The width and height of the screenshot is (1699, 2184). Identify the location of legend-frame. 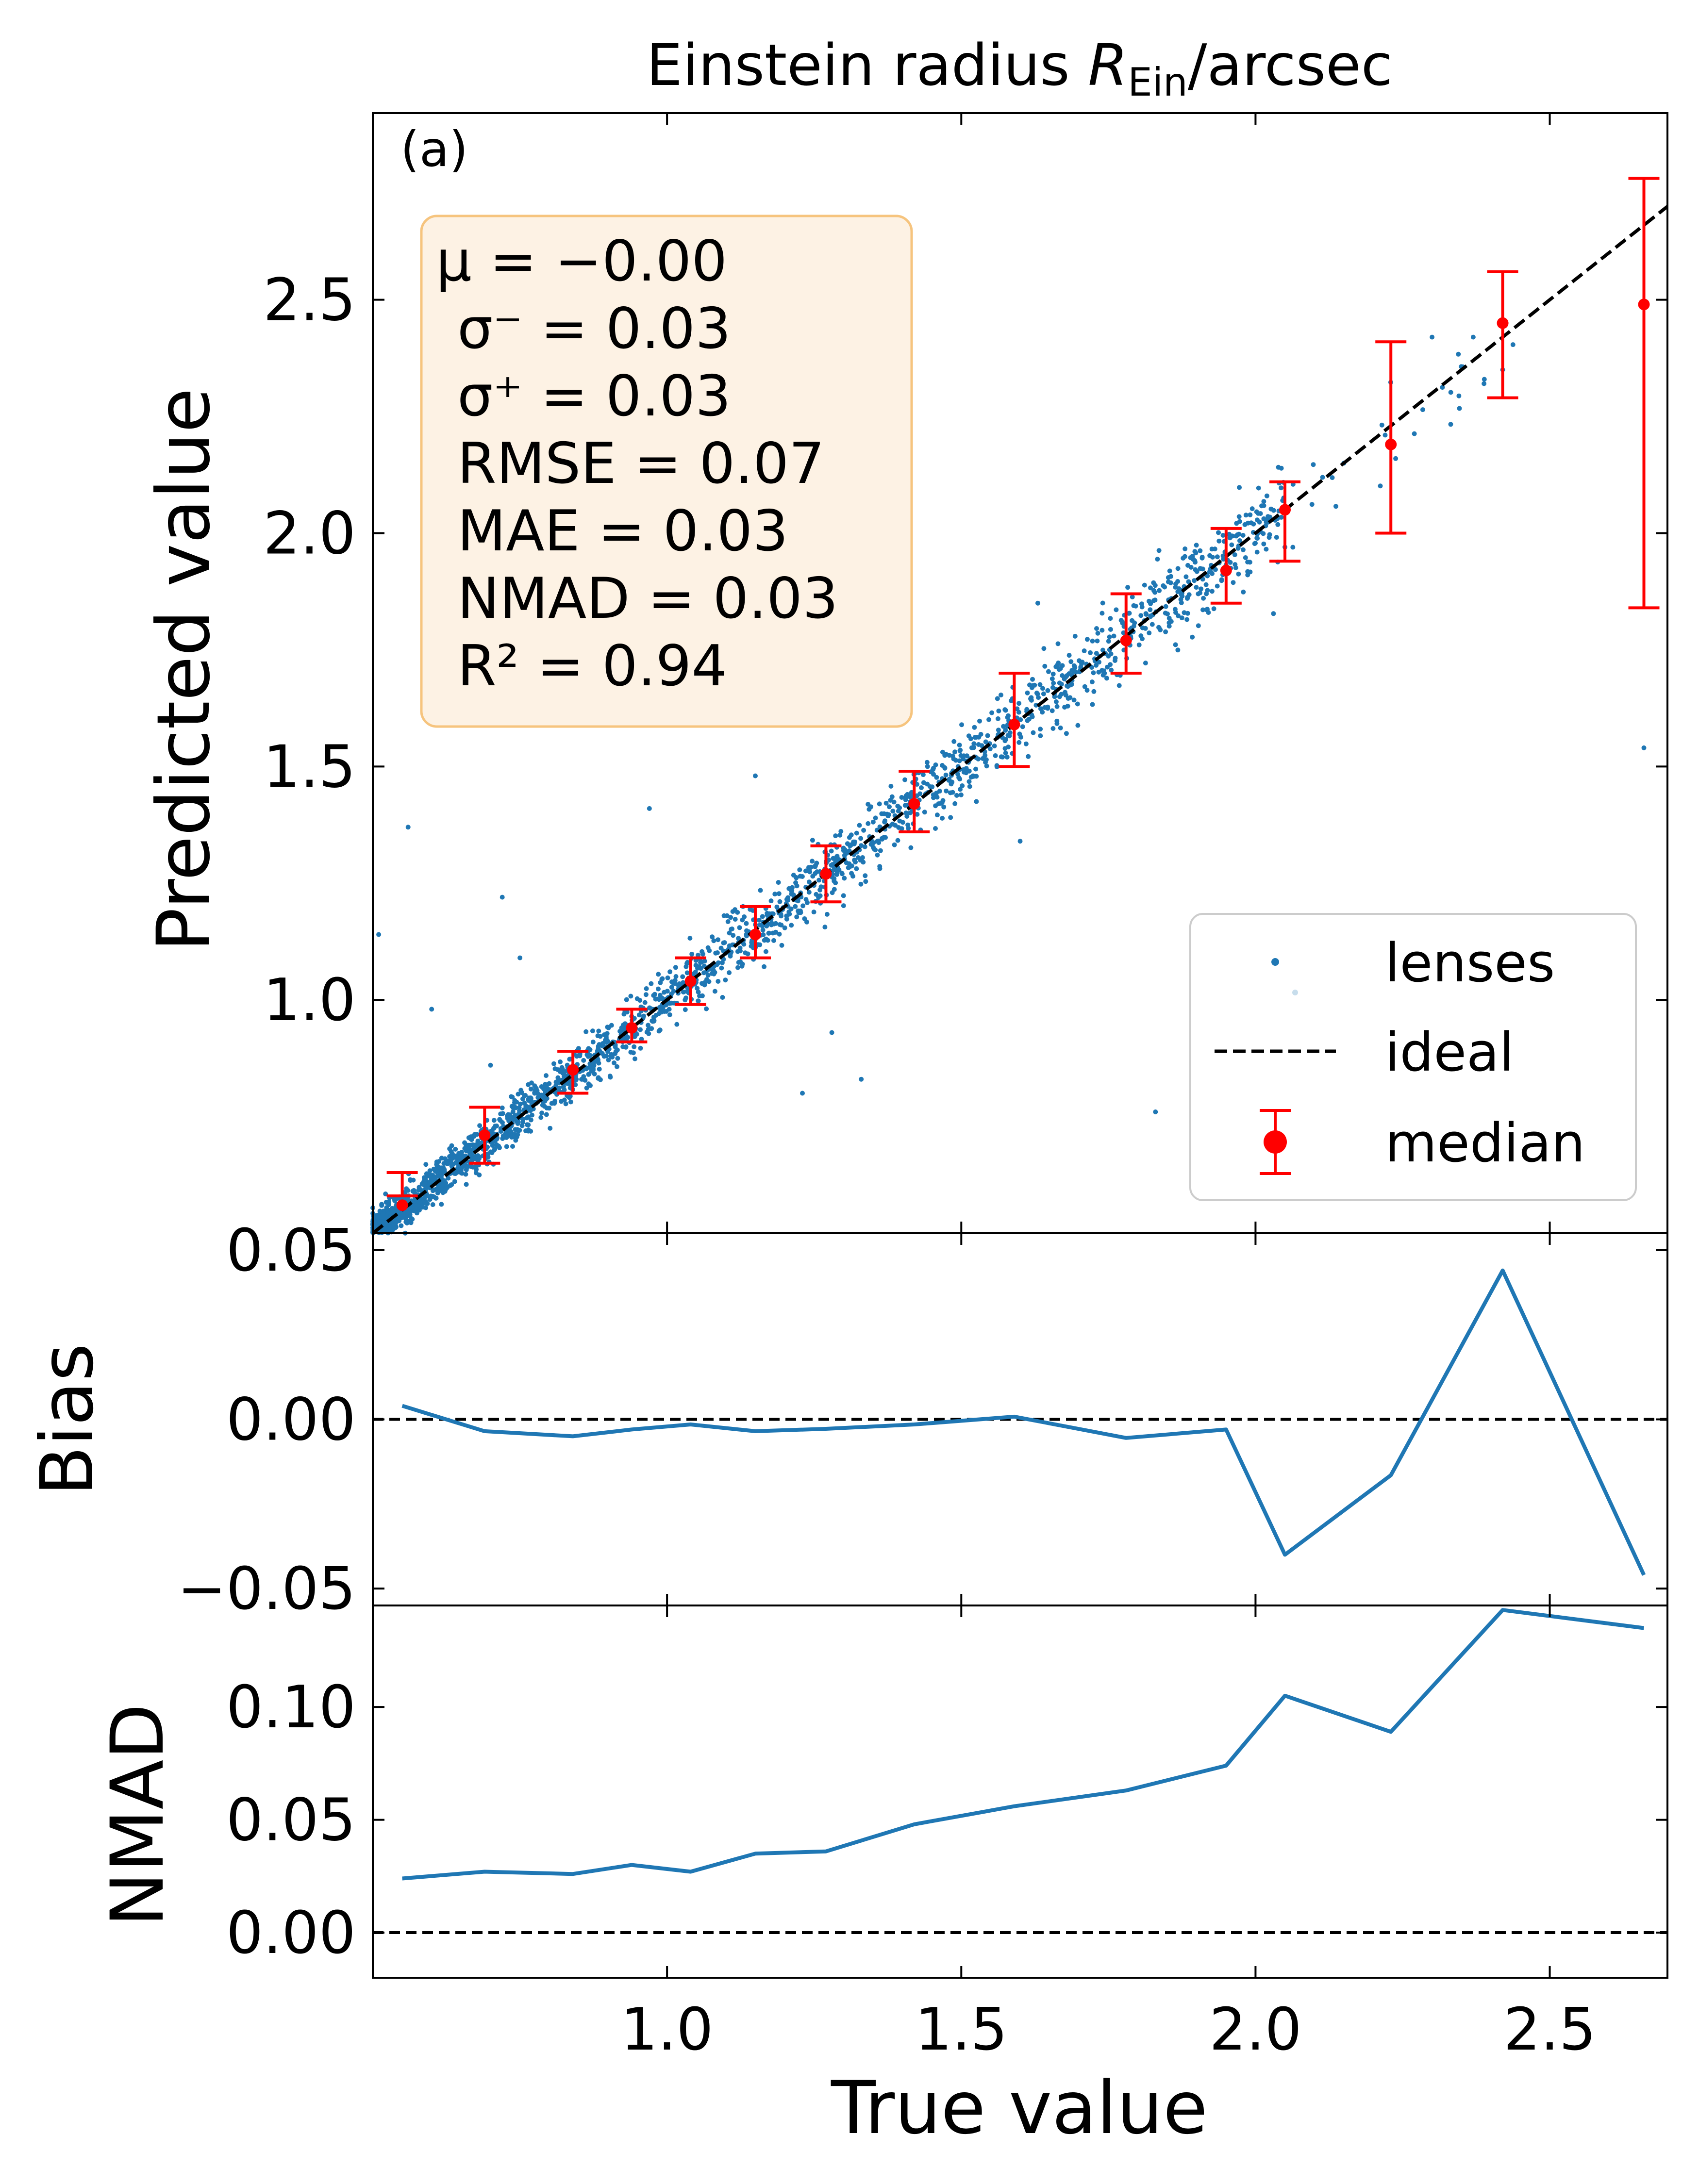
(1413, 1057).